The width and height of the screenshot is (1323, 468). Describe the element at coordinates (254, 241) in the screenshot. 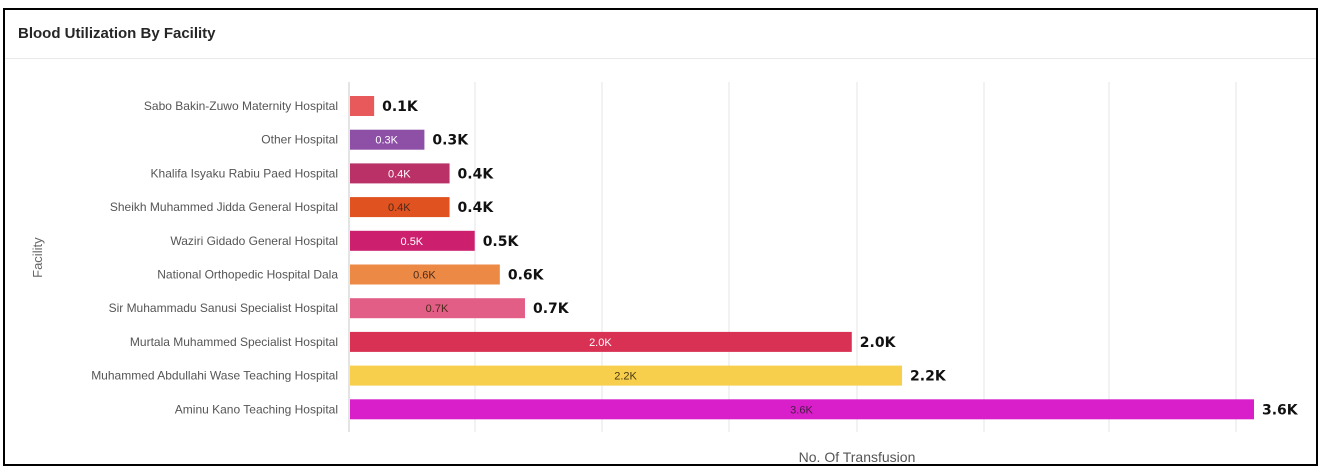

I see `category-label: Waziri Gidado General Hospital` at that location.